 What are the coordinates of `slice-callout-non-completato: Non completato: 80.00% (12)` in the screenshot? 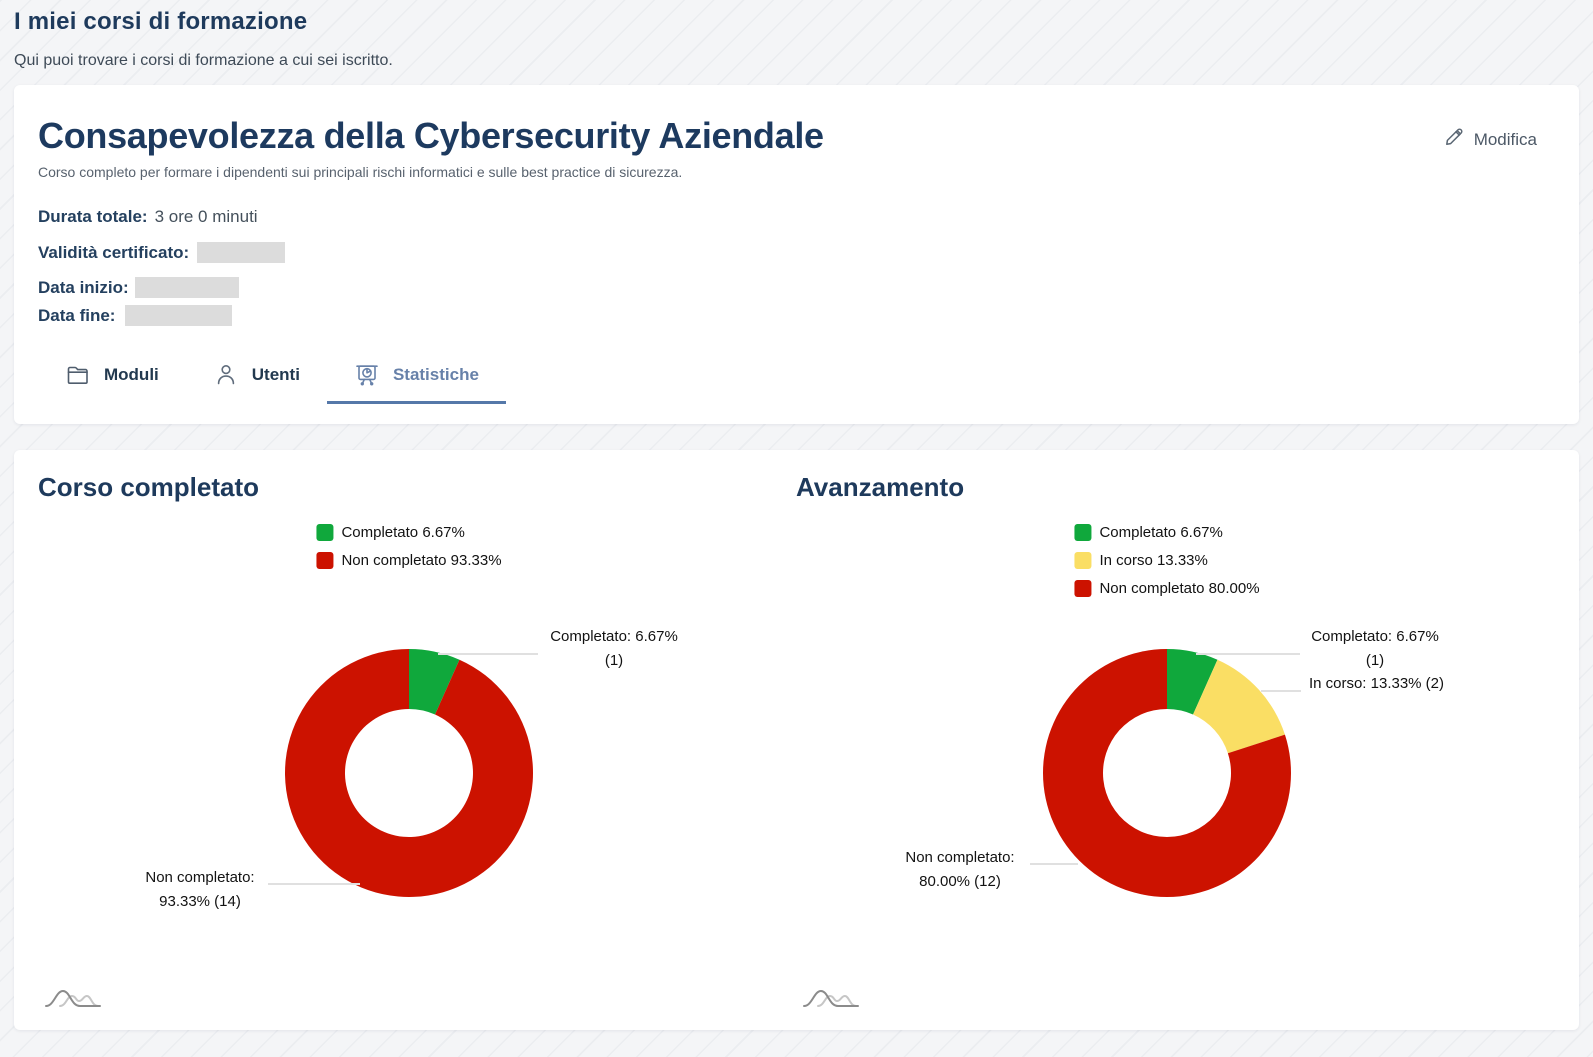 It's located at (960, 869).